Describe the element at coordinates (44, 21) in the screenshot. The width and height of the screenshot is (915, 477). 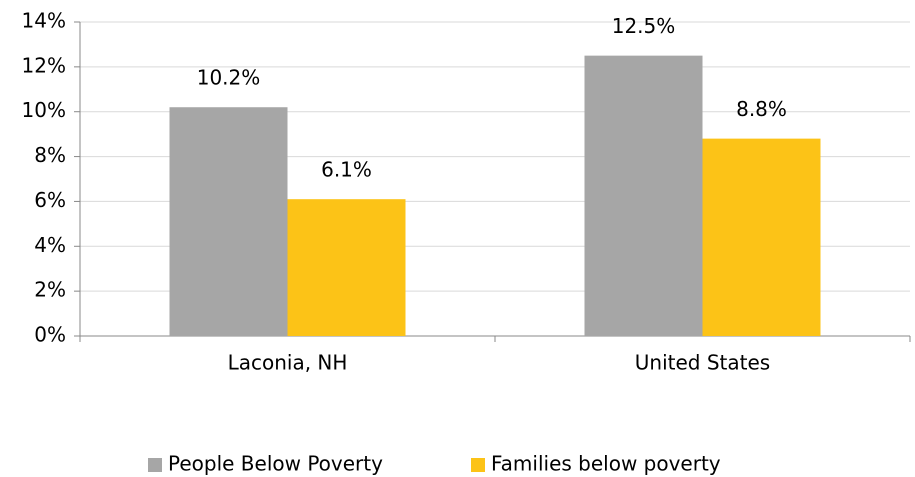
I see `y-tick-label: 14%` at that location.